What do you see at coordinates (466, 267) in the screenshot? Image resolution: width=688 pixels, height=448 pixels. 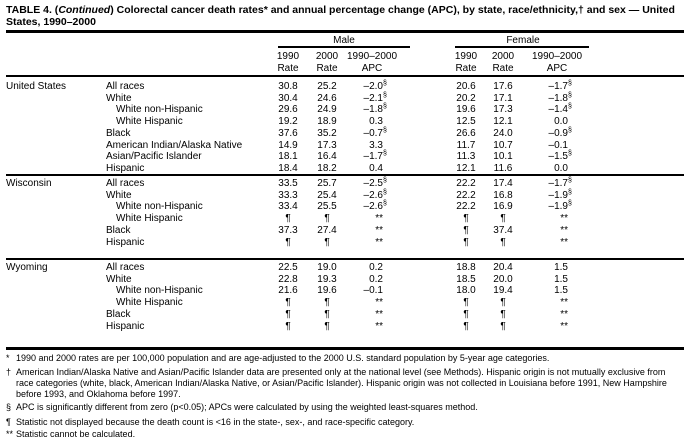 I see `female-1990-rate: 18.8` at bounding box center [466, 267].